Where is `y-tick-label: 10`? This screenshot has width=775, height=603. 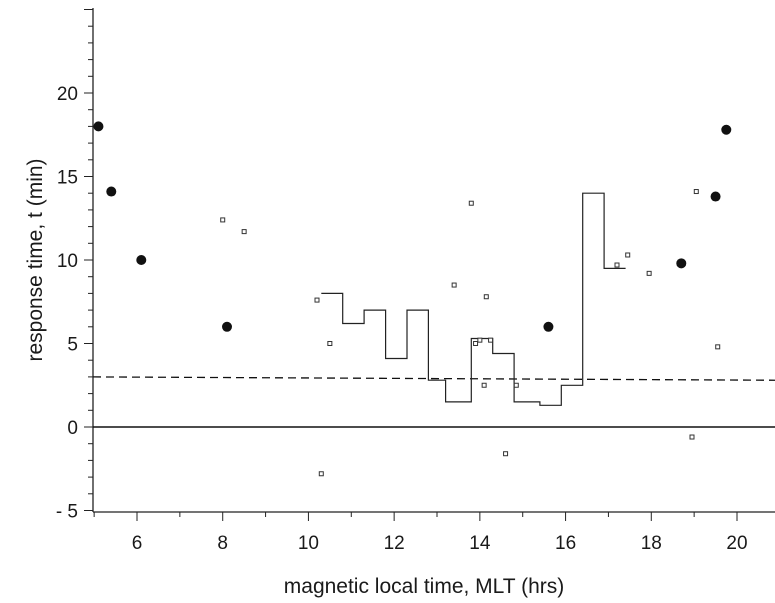
y-tick-label: 10 is located at coordinates (67, 261).